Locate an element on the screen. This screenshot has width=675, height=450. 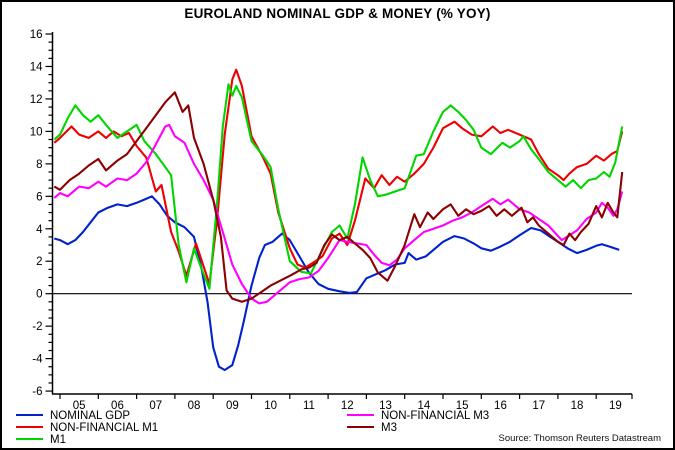
x-tick-label: 06 is located at coordinates (117, 406).